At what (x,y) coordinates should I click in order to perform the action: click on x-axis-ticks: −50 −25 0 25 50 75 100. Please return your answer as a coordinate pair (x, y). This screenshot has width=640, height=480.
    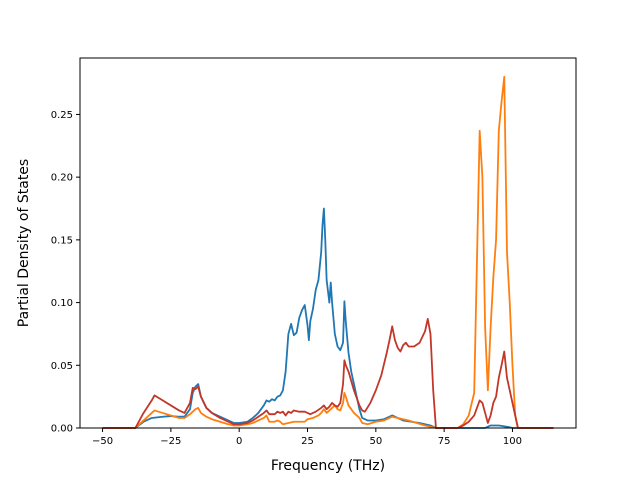
    Looking at the image, I should click on (307, 437).